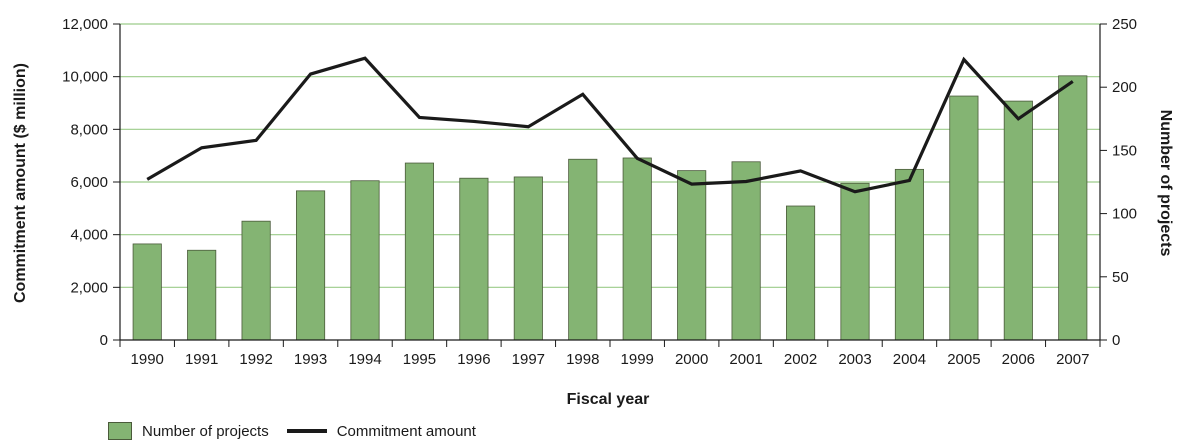 The width and height of the screenshot is (1182, 445). What do you see at coordinates (1072, 359) in the screenshot?
I see `x-tick-label: 2007` at bounding box center [1072, 359].